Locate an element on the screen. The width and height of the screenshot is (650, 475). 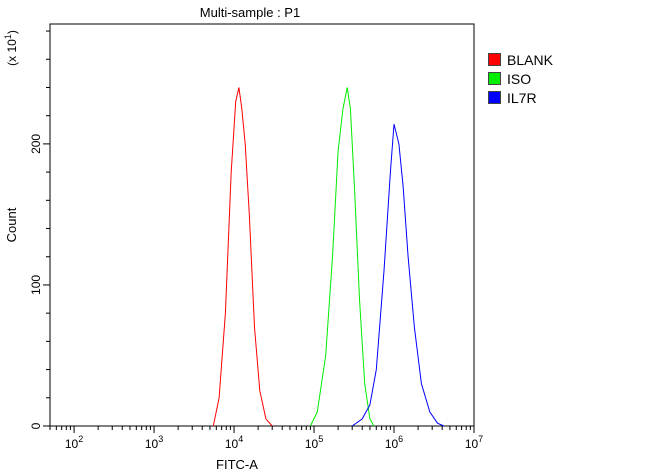
legend-swatch-il7r is located at coordinates (494, 97).